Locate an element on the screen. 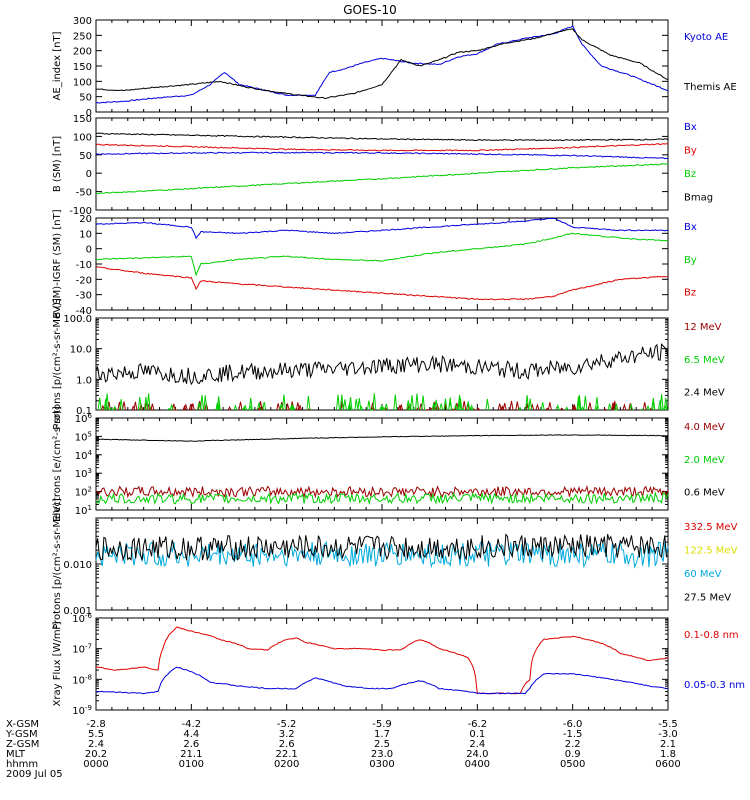 The width and height of the screenshot is (750, 800). legend-label: 122.5 MeV is located at coordinates (711, 550).